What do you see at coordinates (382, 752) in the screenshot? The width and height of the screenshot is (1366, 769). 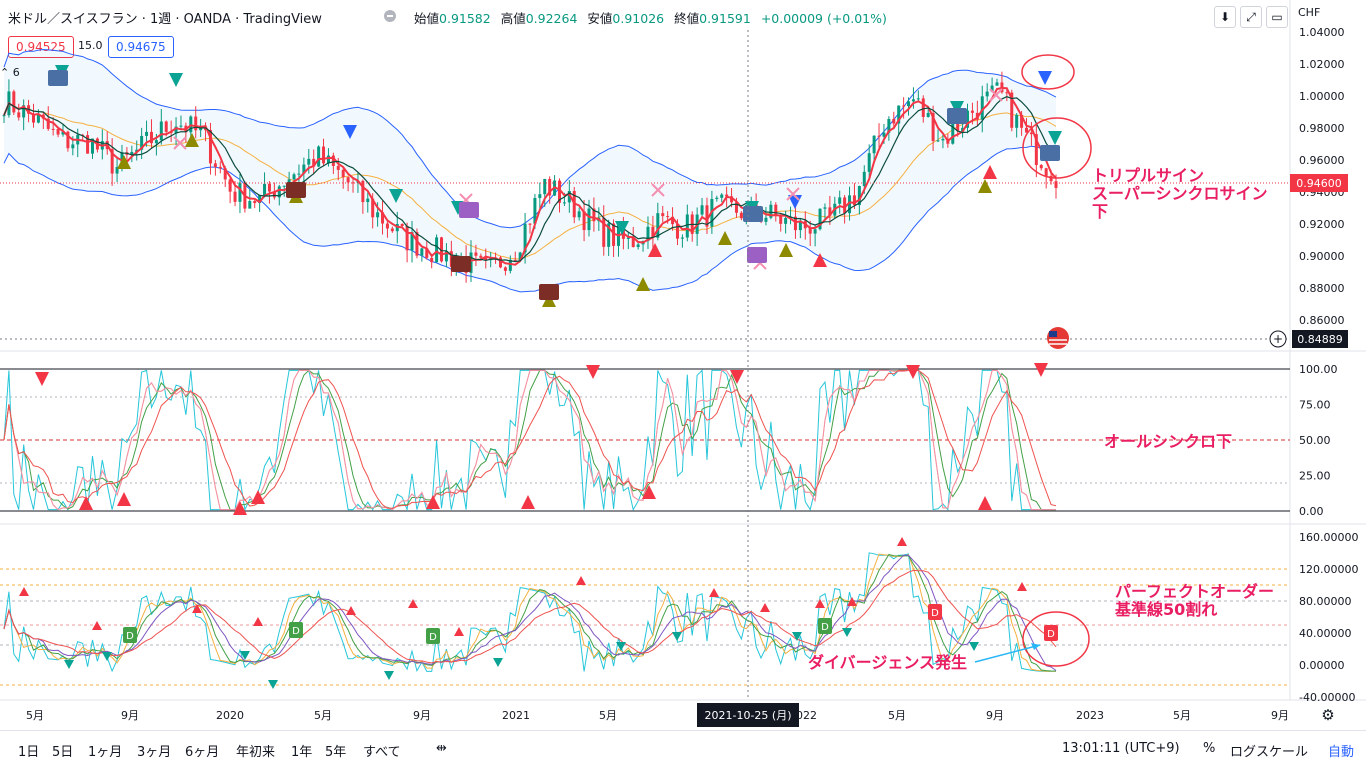 I see `timeframe-all: すべて` at bounding box center [382, 752].